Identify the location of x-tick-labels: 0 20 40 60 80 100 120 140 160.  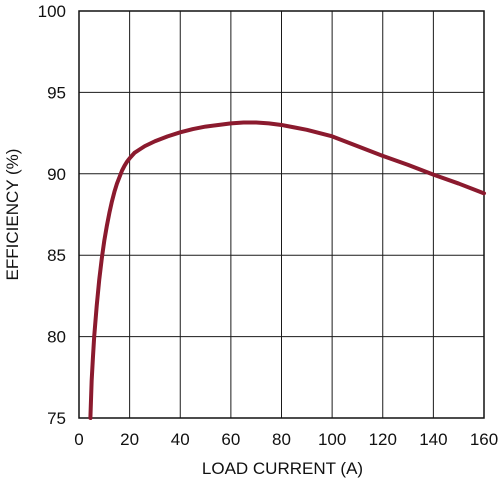
(286, 439).